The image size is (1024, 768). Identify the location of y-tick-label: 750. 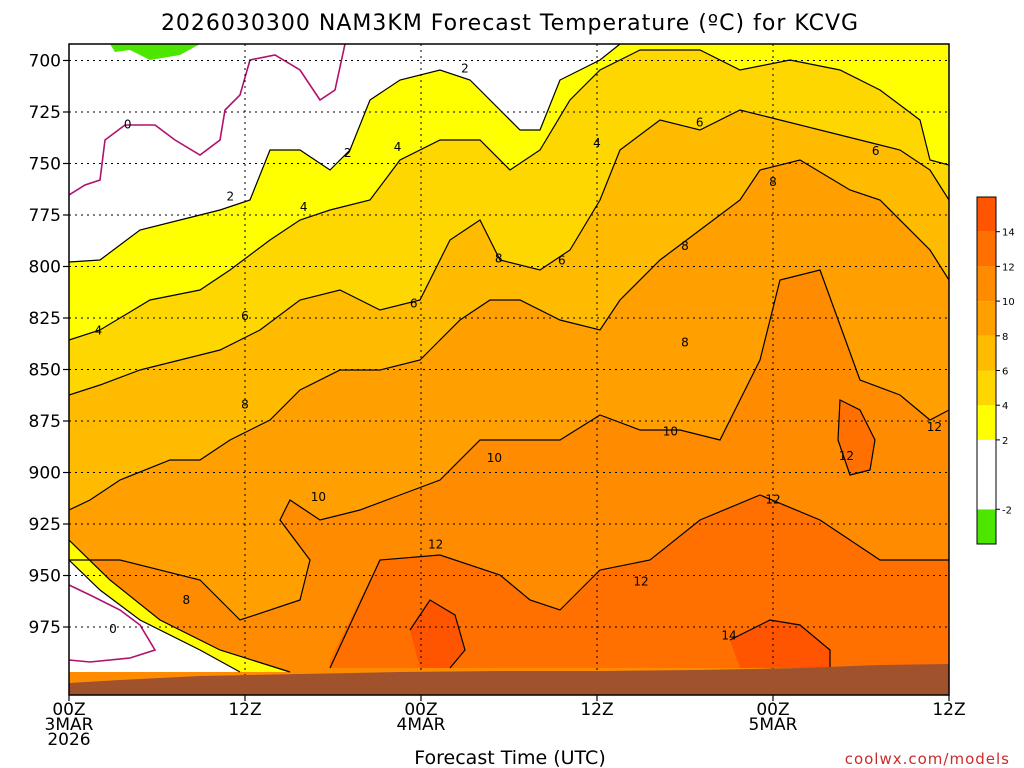
(45, 164).